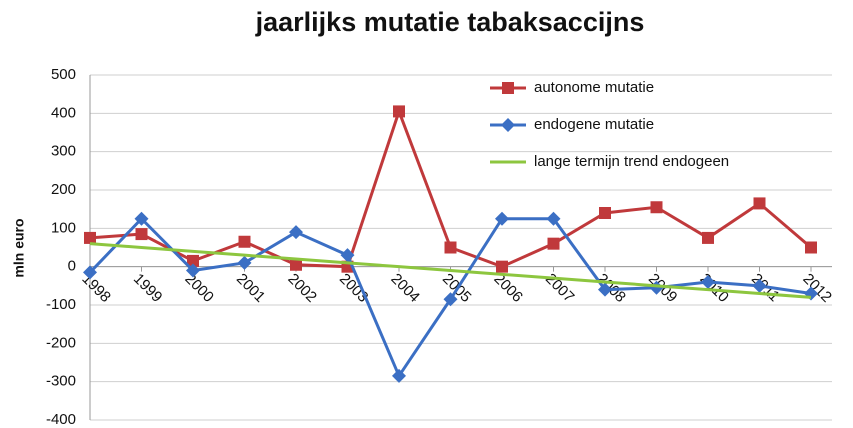 The height and width of the screenshot is (428, 853). What do you see at coordinates (560, 288) in the screenshot?
I see `x-tick-label: 2007` at bounding box center [560, 288].